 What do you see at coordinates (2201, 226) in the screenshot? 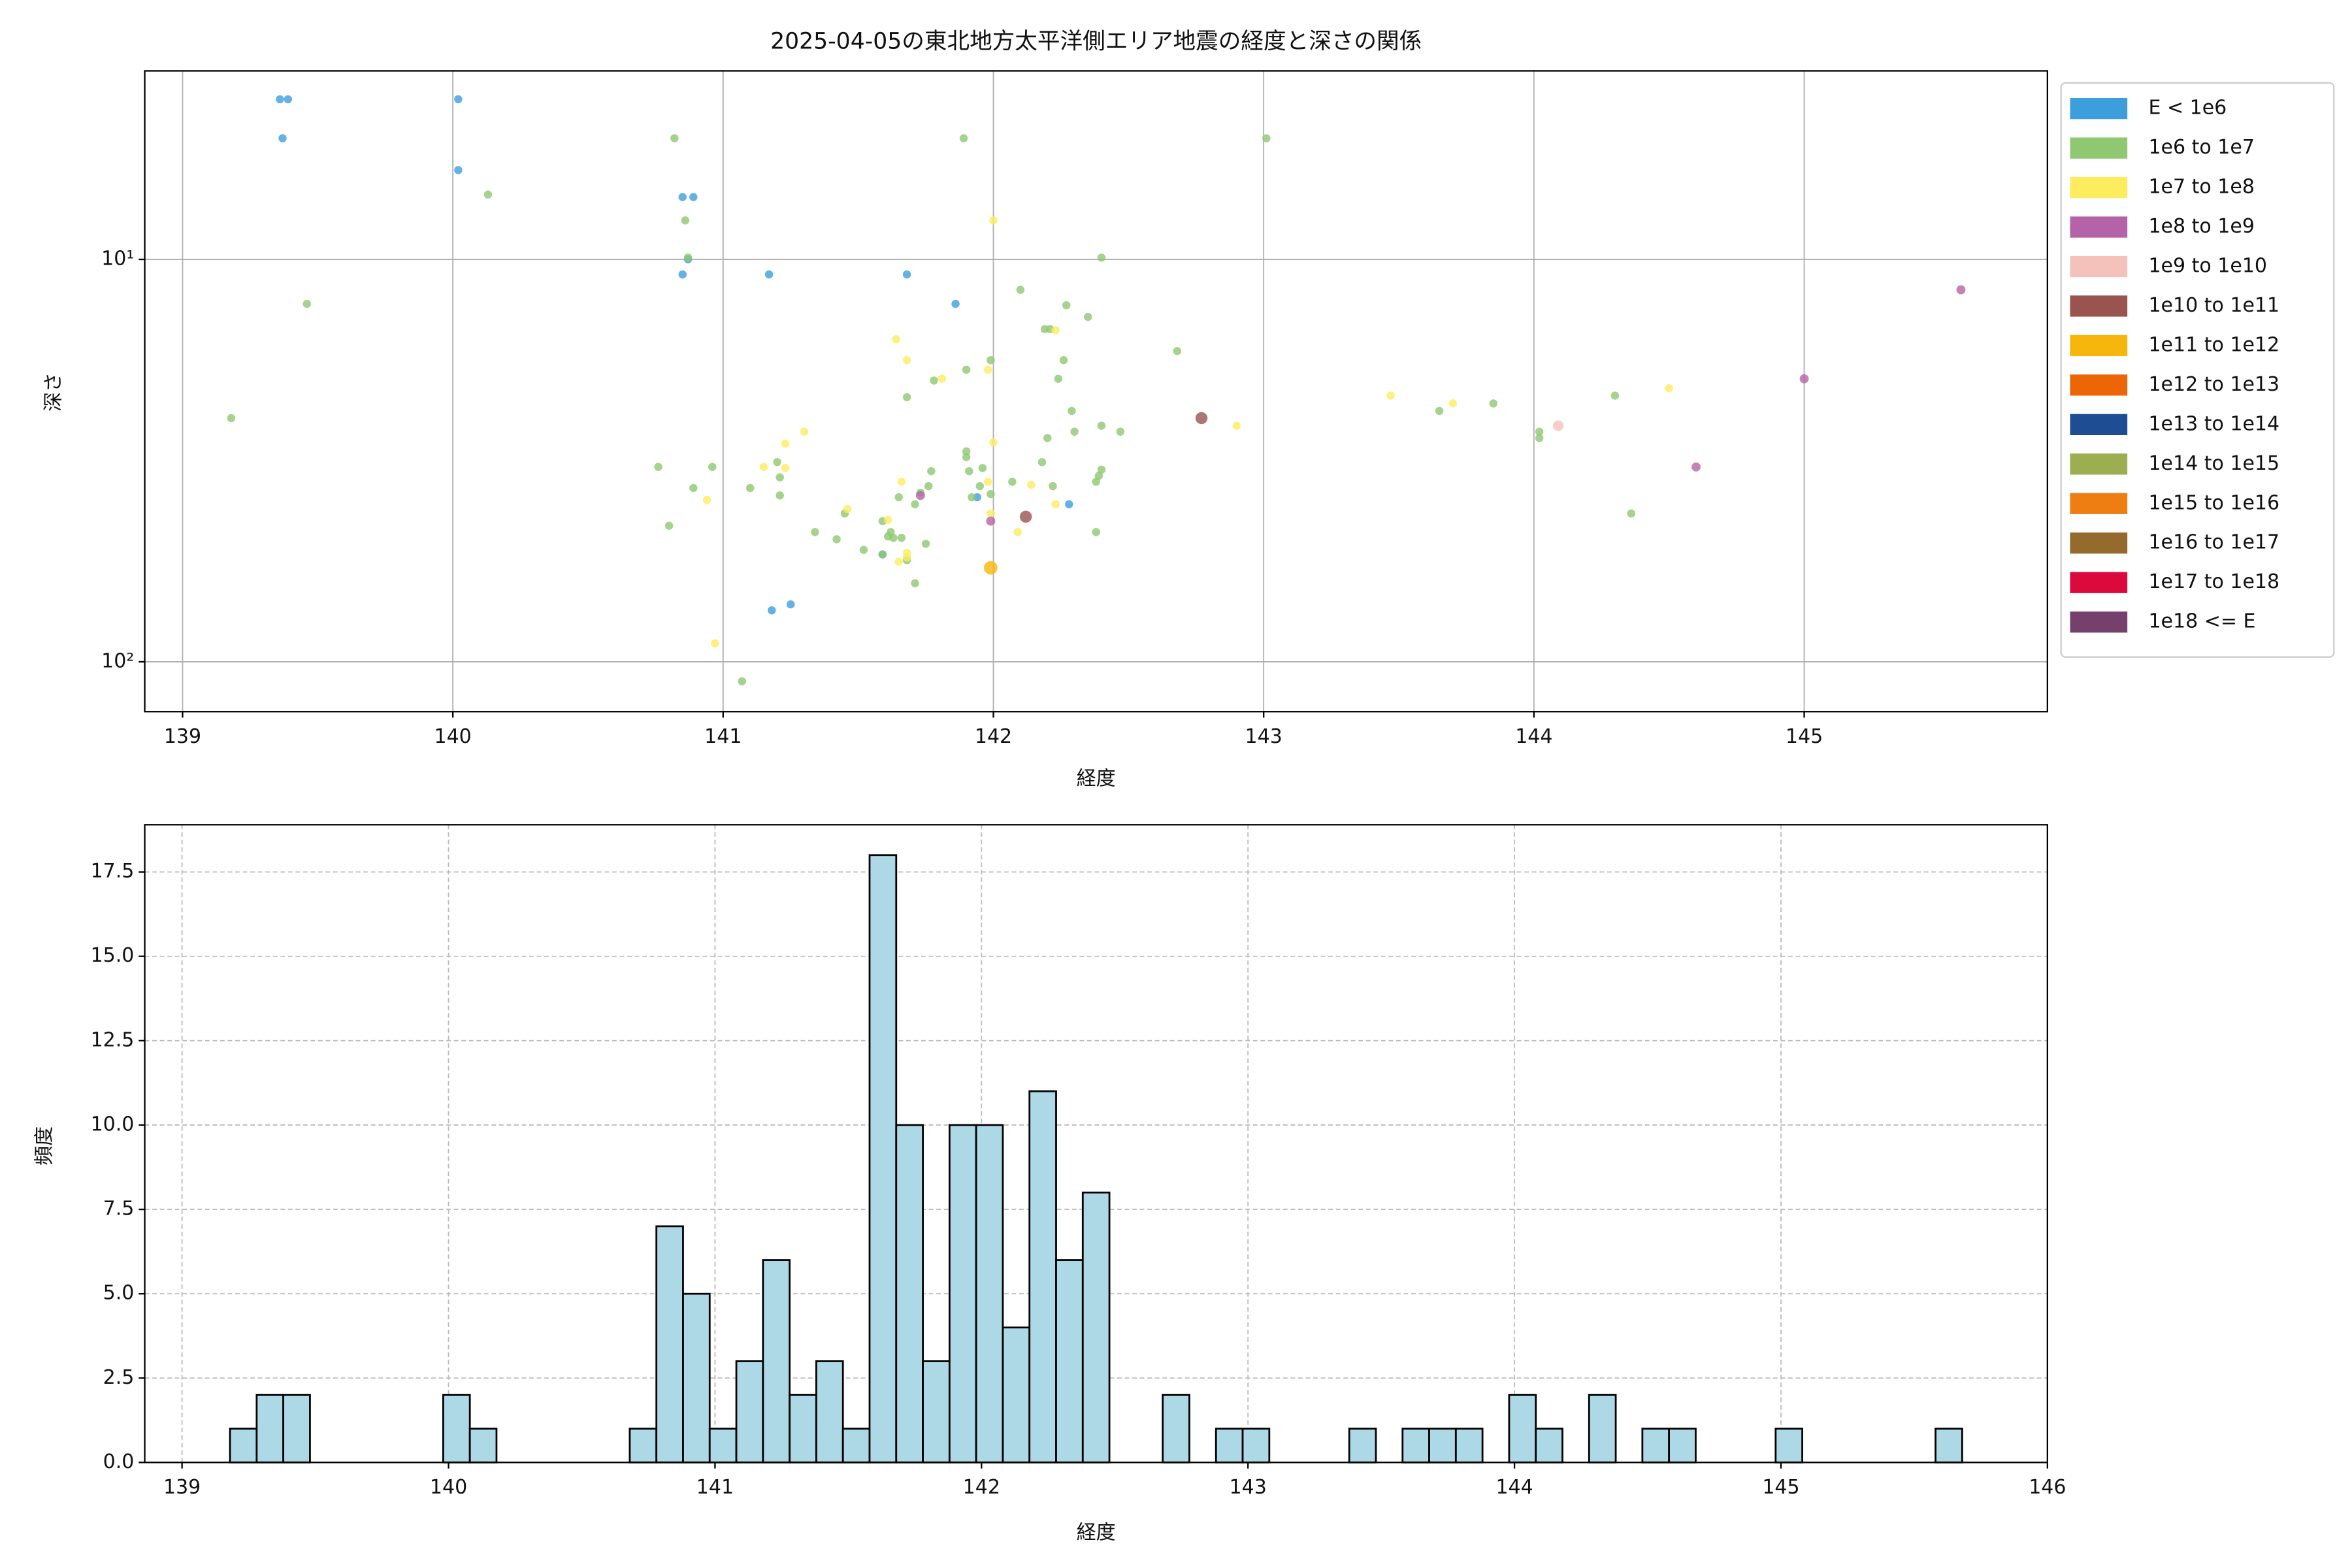
I see `legend-label: 1e8 to 1e9` at bounding box center [2201, 226].